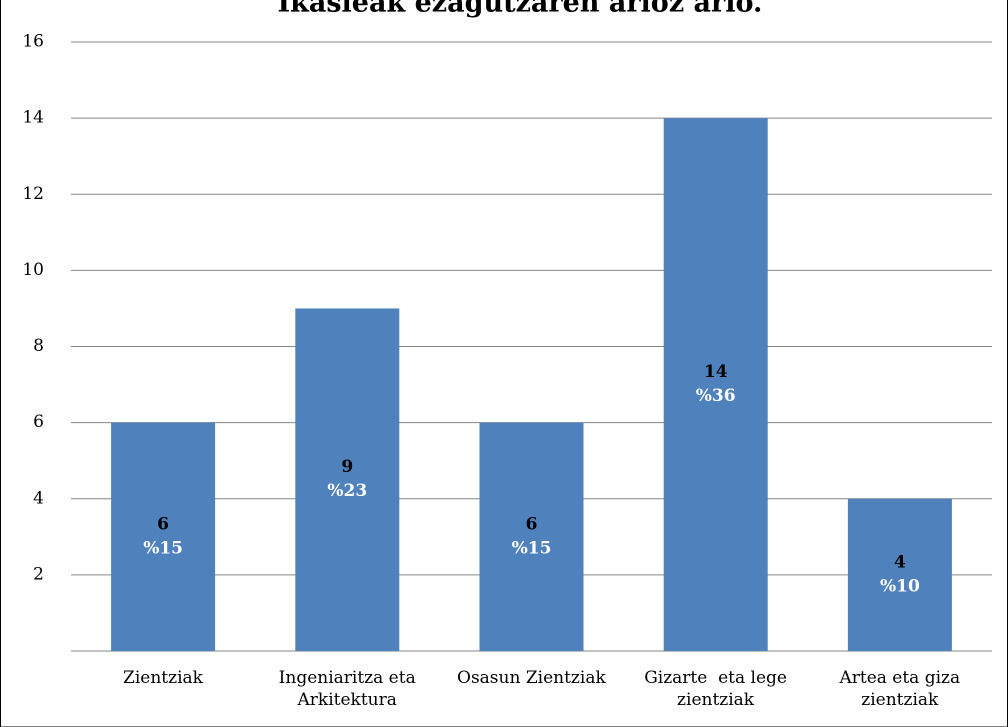  What do you see at coordinates (347, 491) in the screenshot?
I see `share-label: %23` at bounding box center [347, 491].